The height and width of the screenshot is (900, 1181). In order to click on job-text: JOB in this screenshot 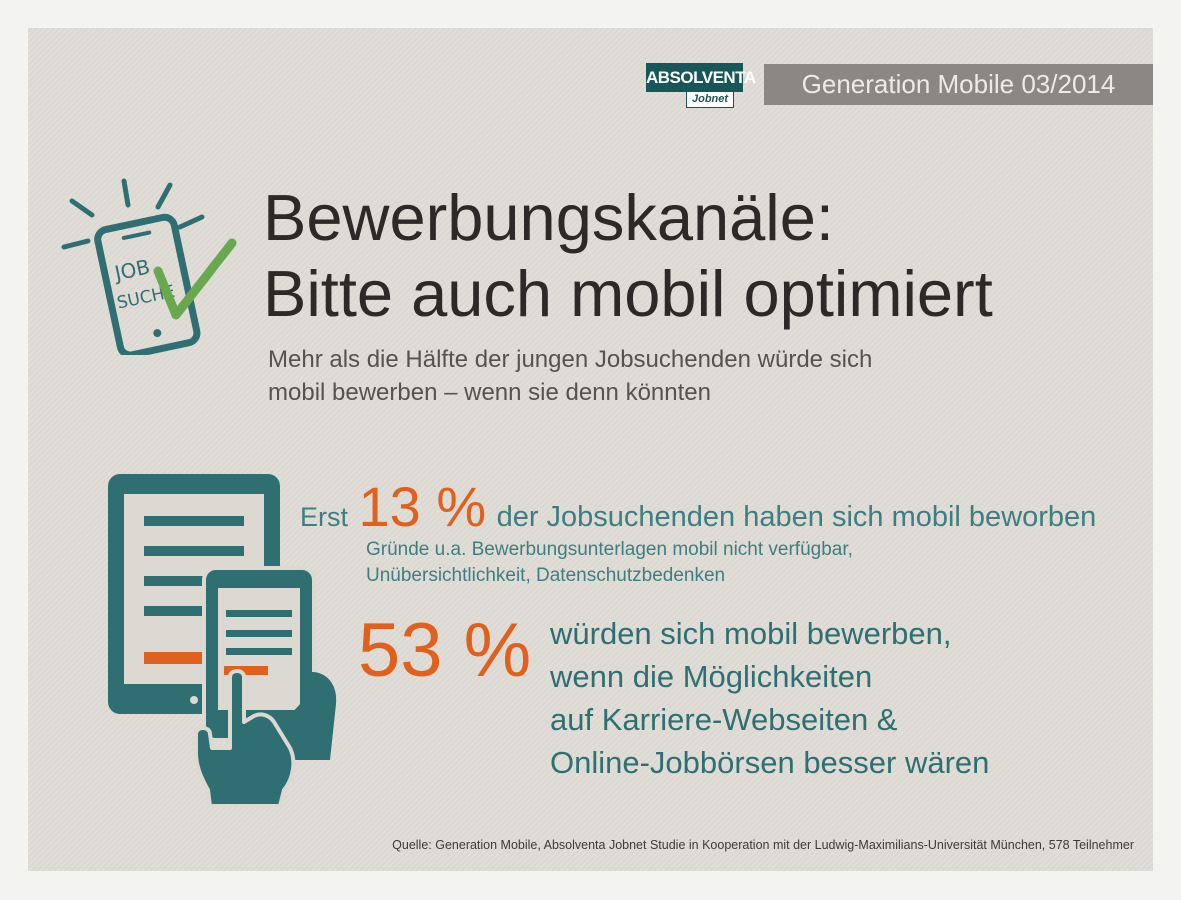, I will do `click(132, 269)`.